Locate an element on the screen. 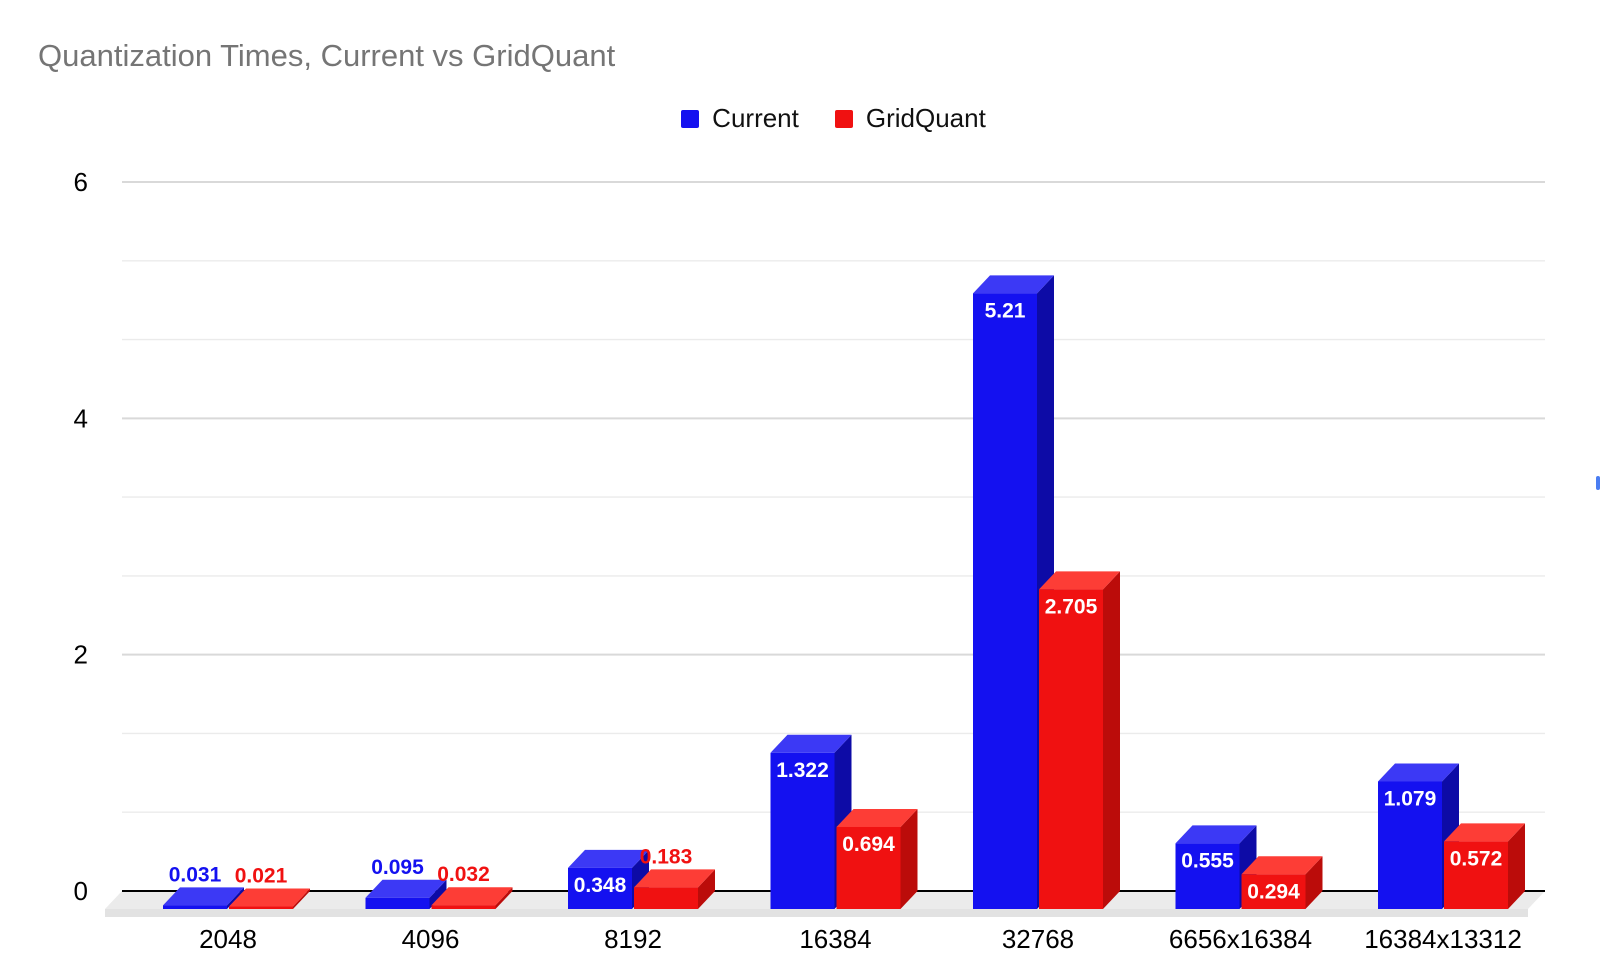 This screenshot has width=1600, height=964. data-label: 0.348 is located at coordinates (600, 885).